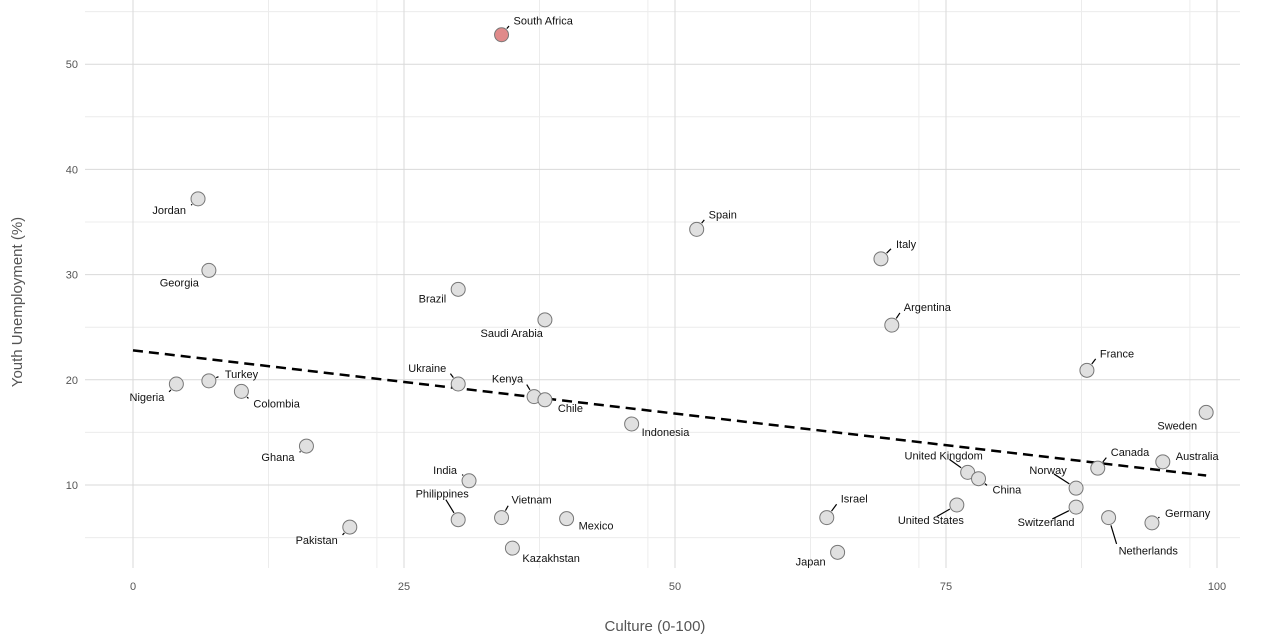 This screenshot has height=637, width=1269. Describe the element at coordinates (1104, 460) in the screenshot. I see `leader-canada` at that location.